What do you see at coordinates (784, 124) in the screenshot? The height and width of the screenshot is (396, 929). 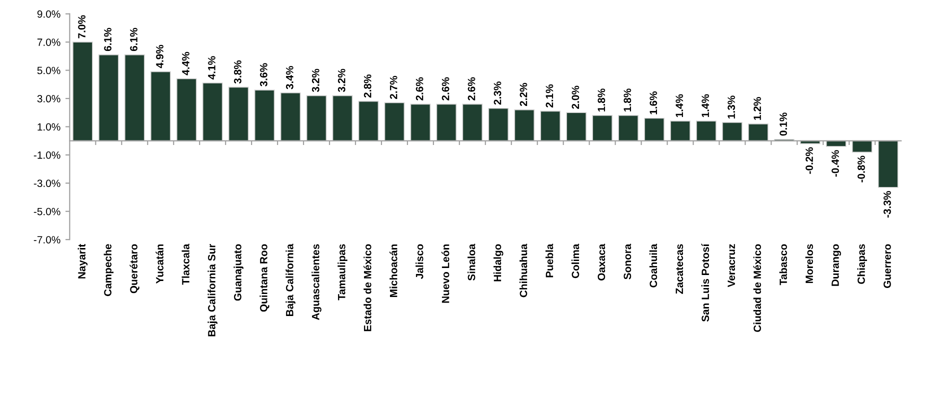 I see `data-label: 0.1%` at bounding box center [784, 124].